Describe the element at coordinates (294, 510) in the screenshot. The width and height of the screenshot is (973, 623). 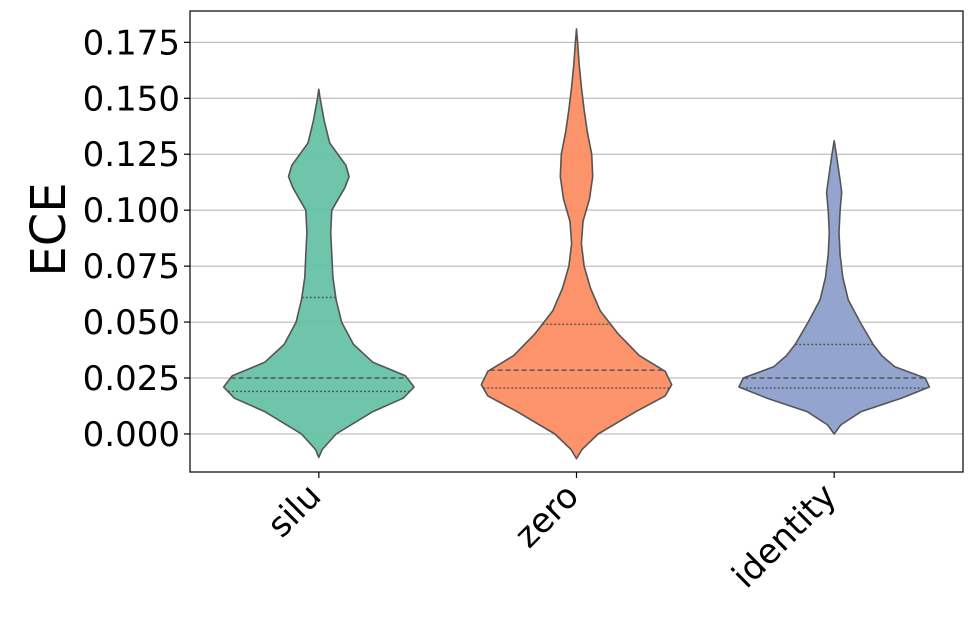
I see `x-tick-label: silu` at that location.